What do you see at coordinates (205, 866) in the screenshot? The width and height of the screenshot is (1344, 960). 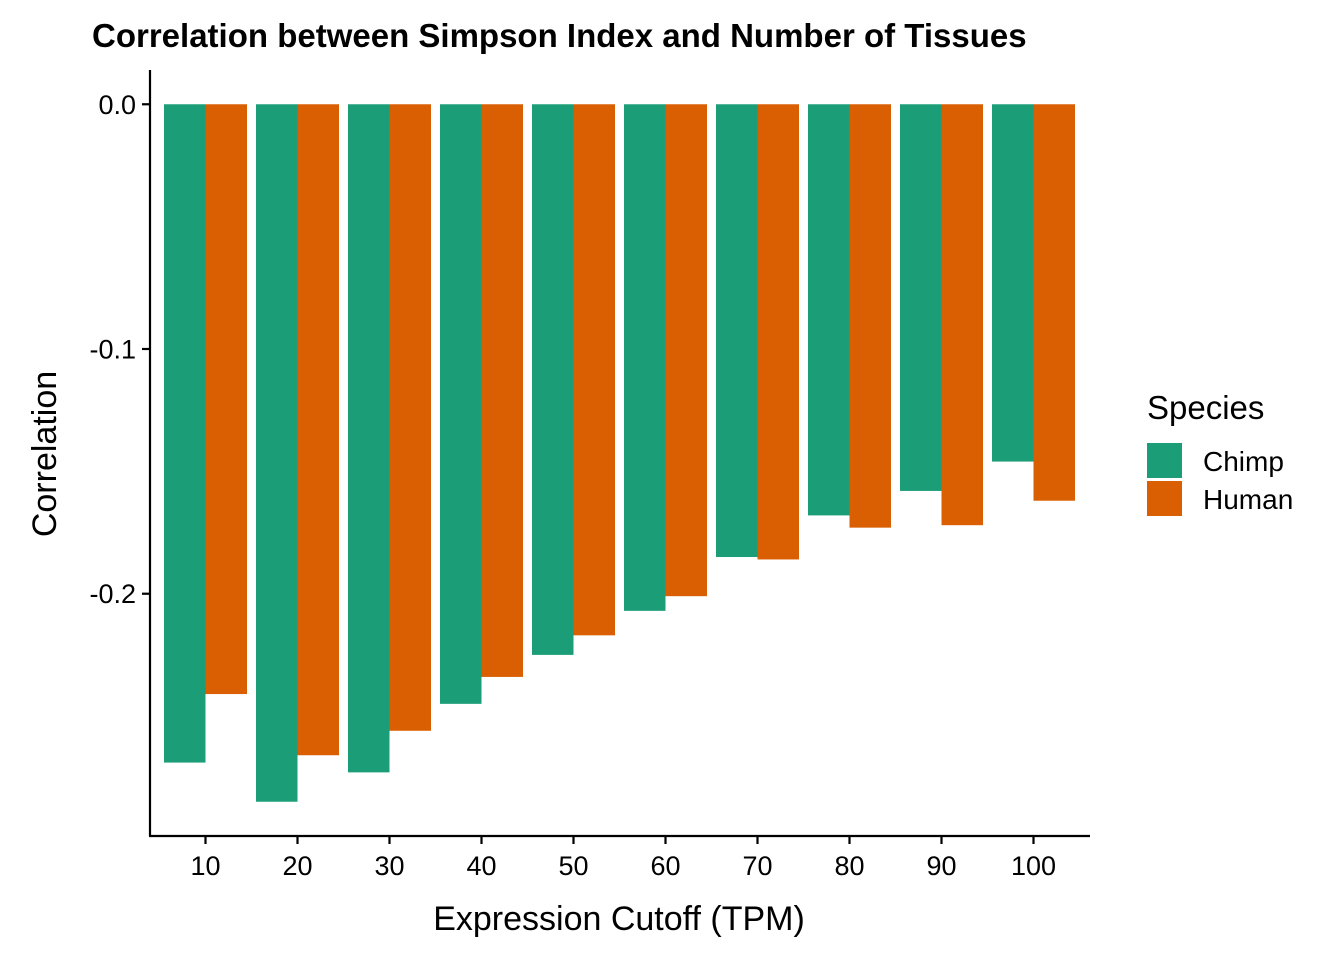 I see `x-tick-label: 10` at bounding box center [205, 866].